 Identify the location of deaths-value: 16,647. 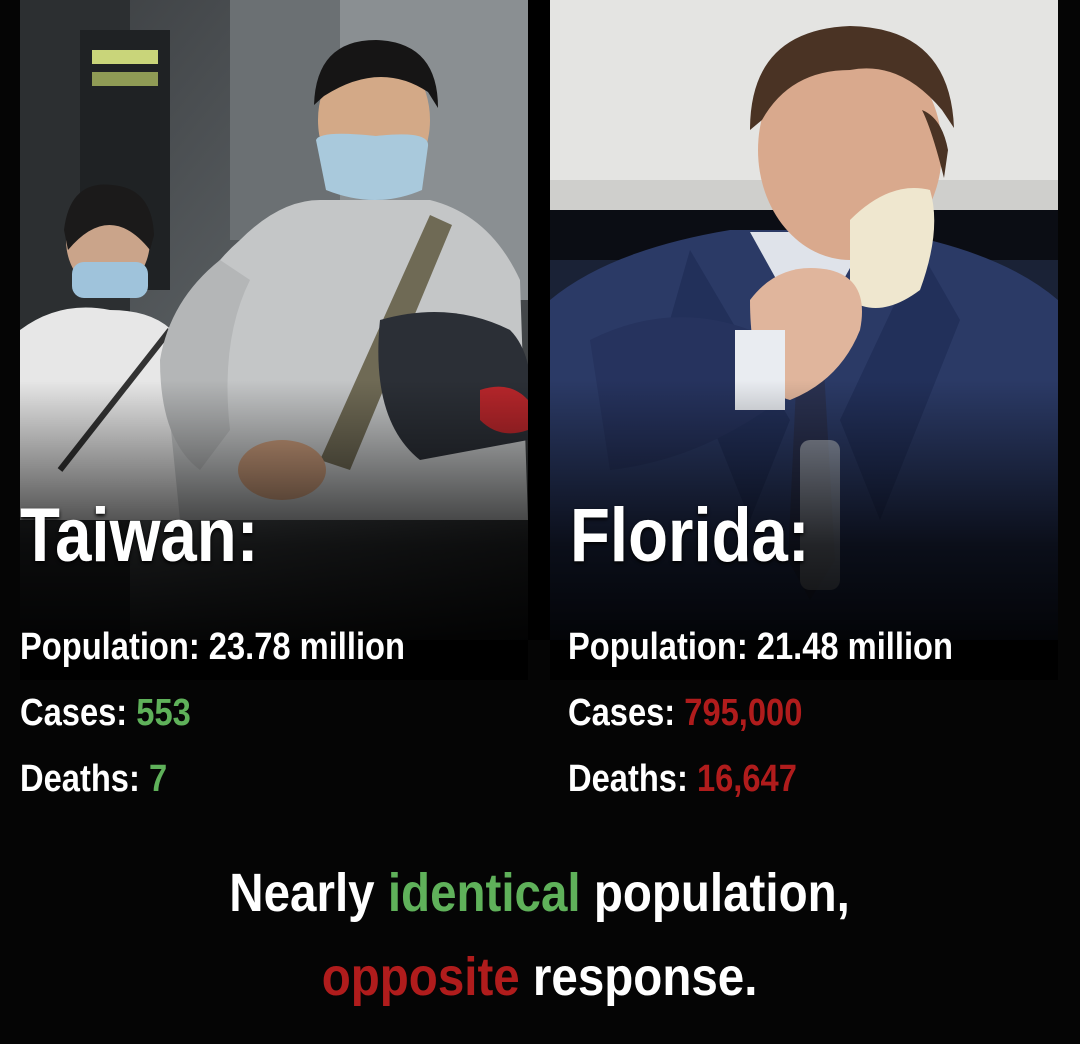
(746, 779).